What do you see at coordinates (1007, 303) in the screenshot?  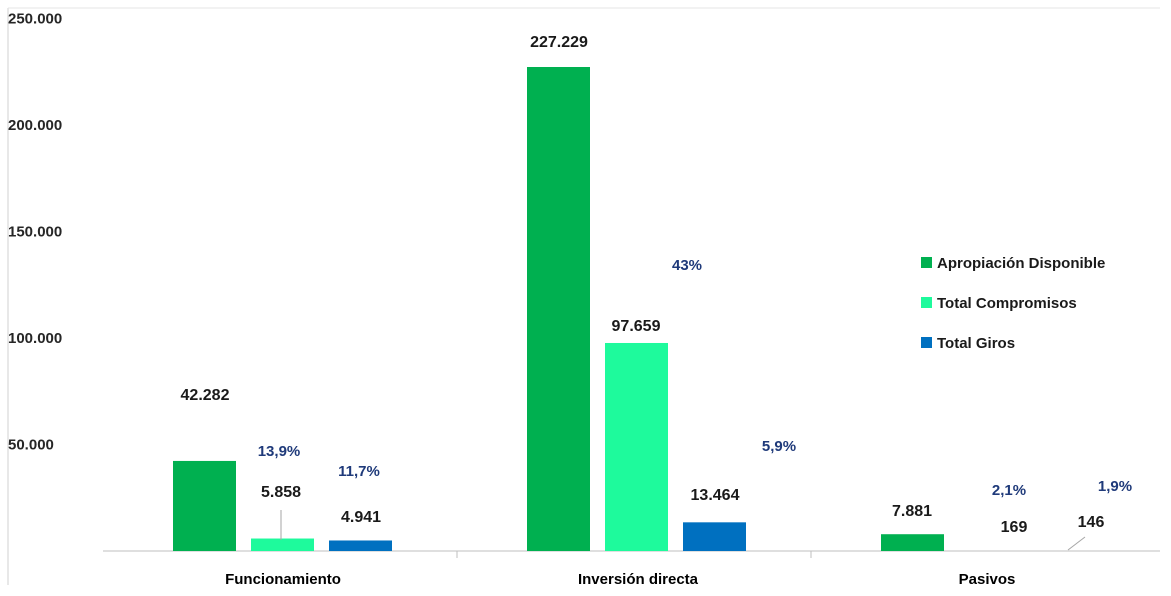 I see `legend-label: Total Compromisos` at bounding box center [1007, 303].